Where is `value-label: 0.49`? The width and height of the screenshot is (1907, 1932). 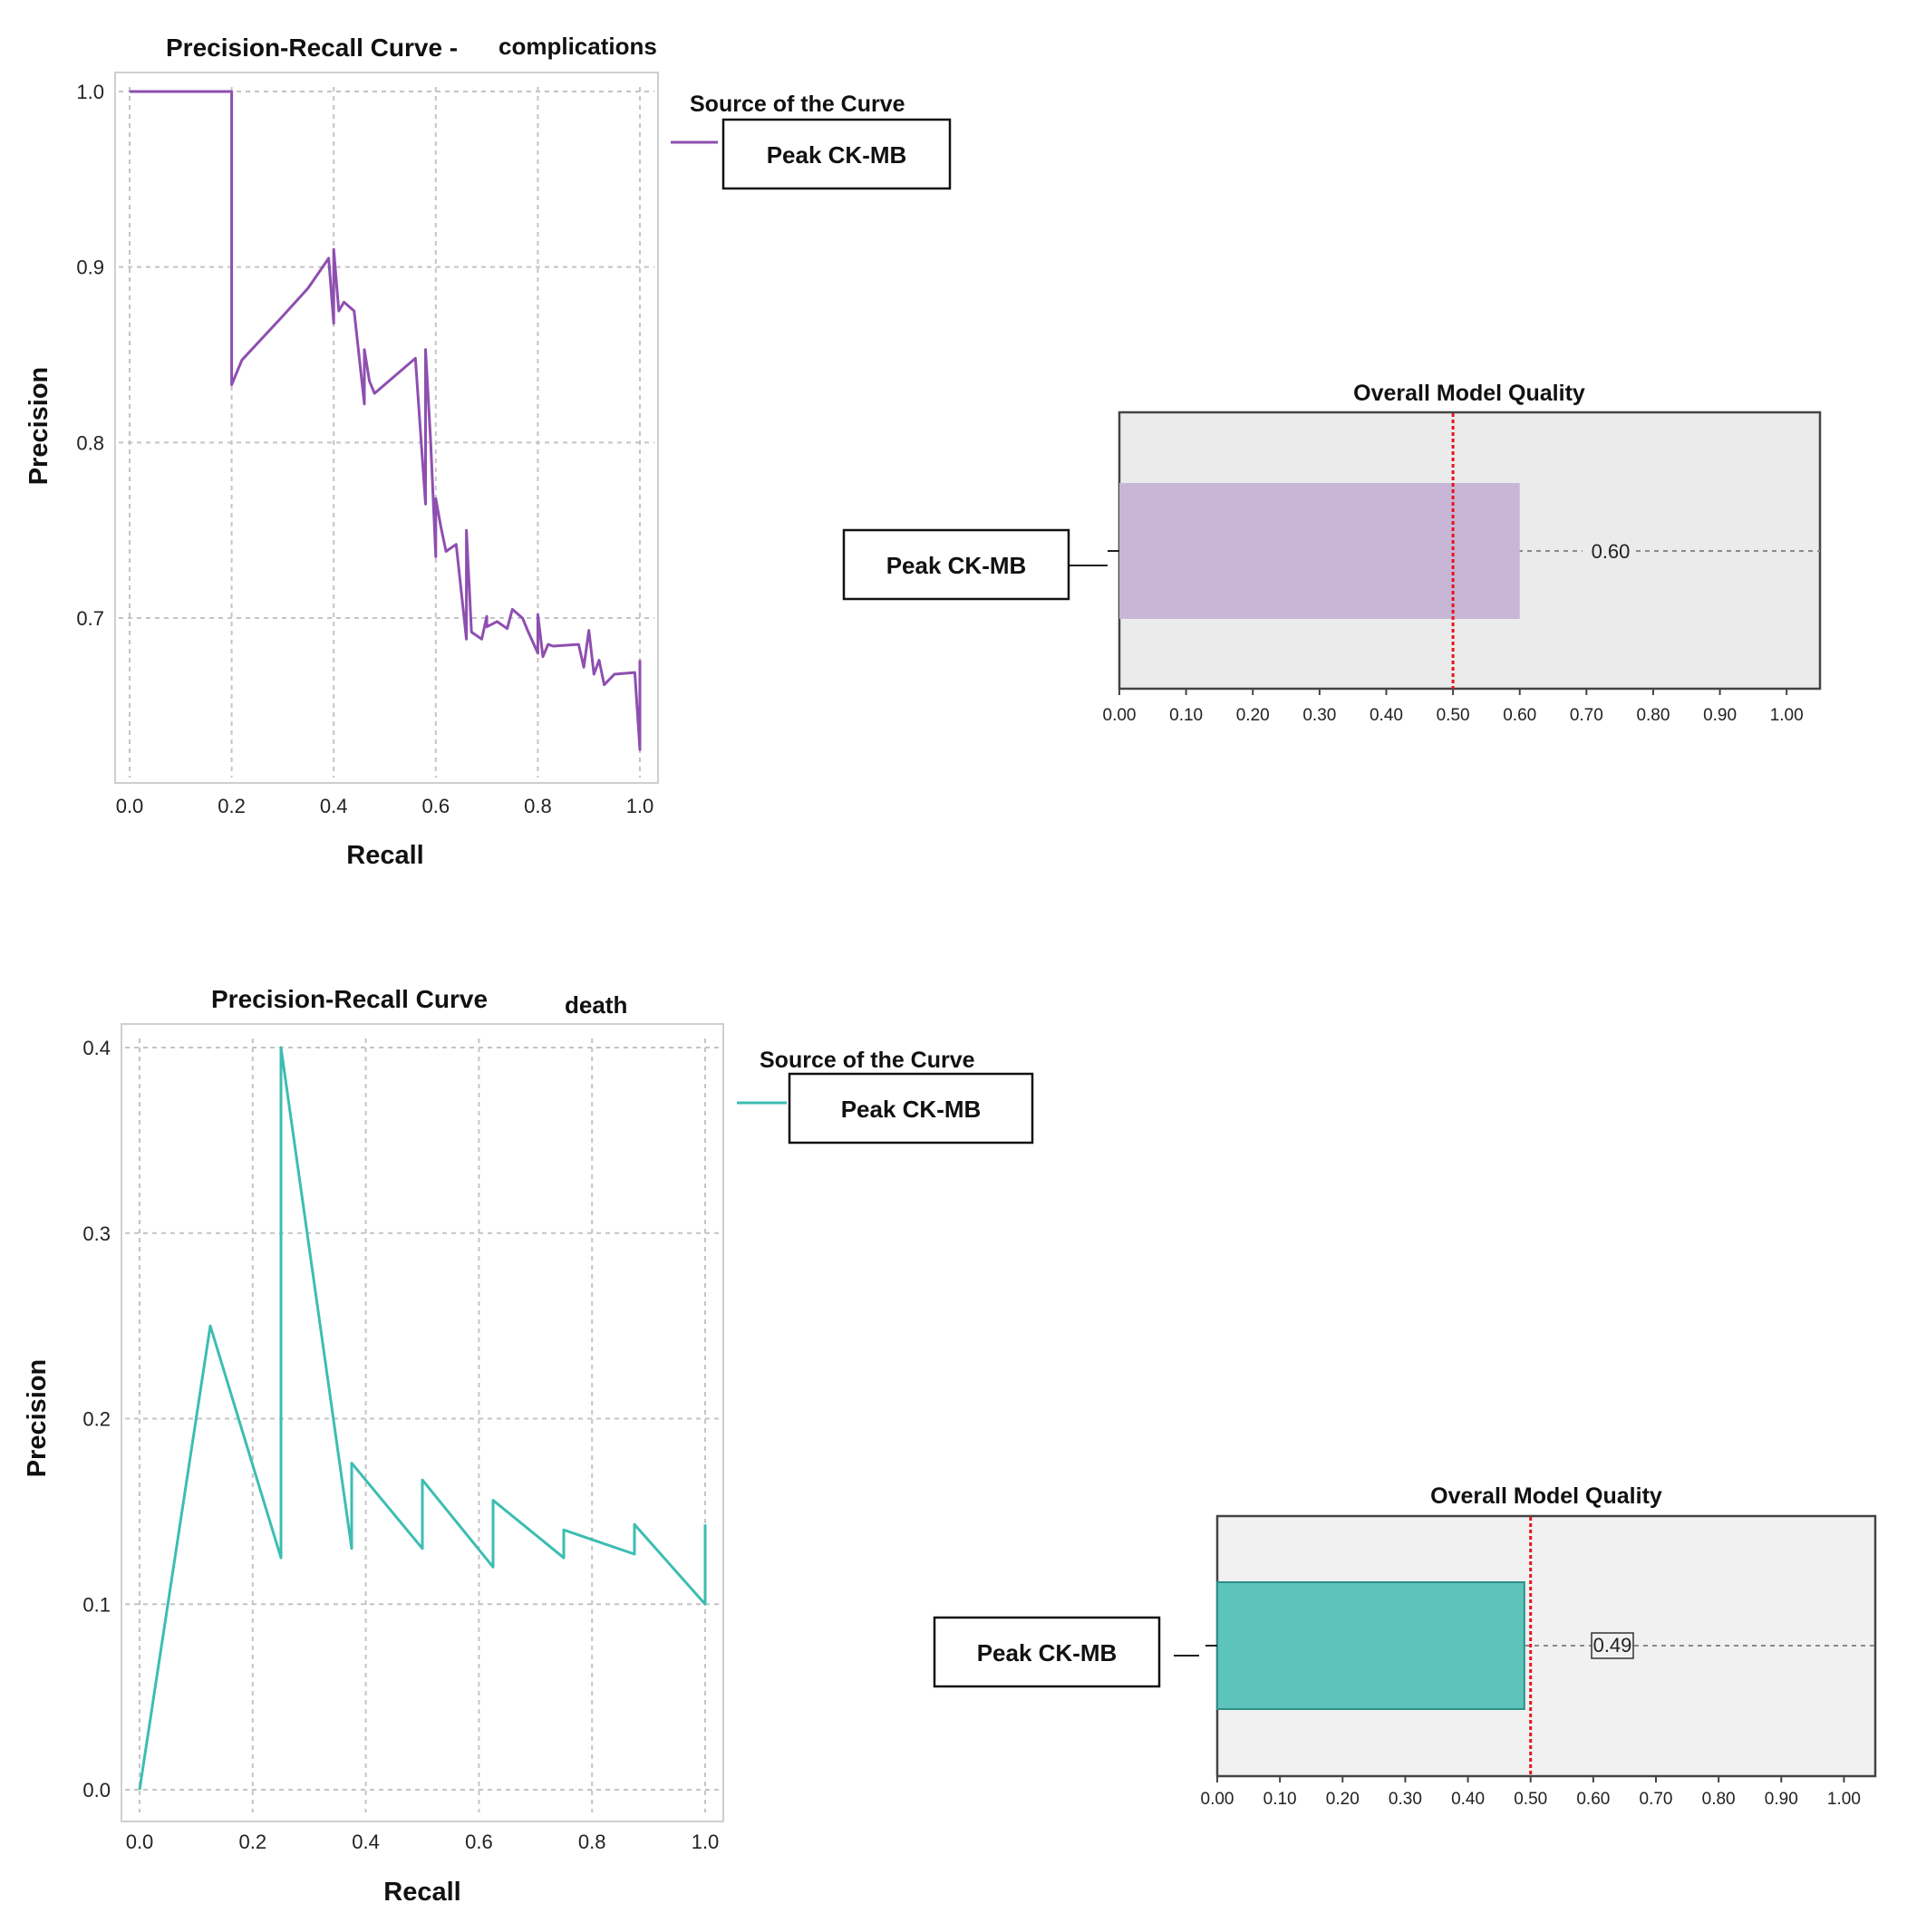
value-label: 0.49 is located at coordinates (1613, 1645).